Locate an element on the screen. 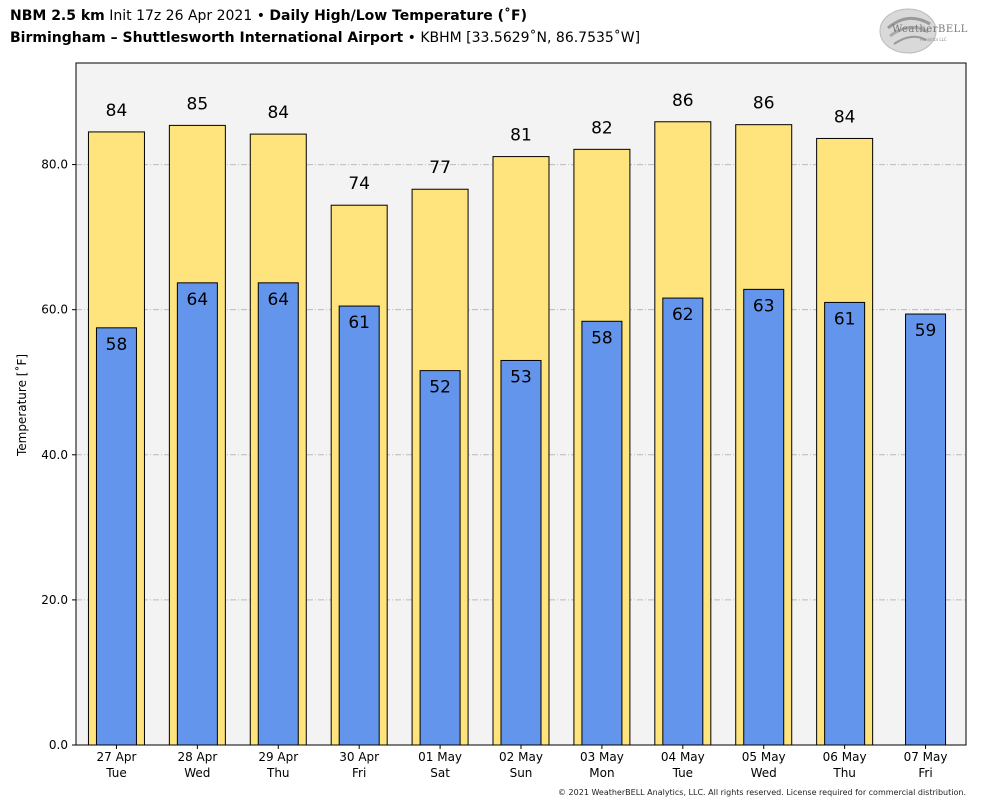 The width and height of the screenshot is (984, 808). y-tick-label: 40.0 is located at coordinates (54, 455).